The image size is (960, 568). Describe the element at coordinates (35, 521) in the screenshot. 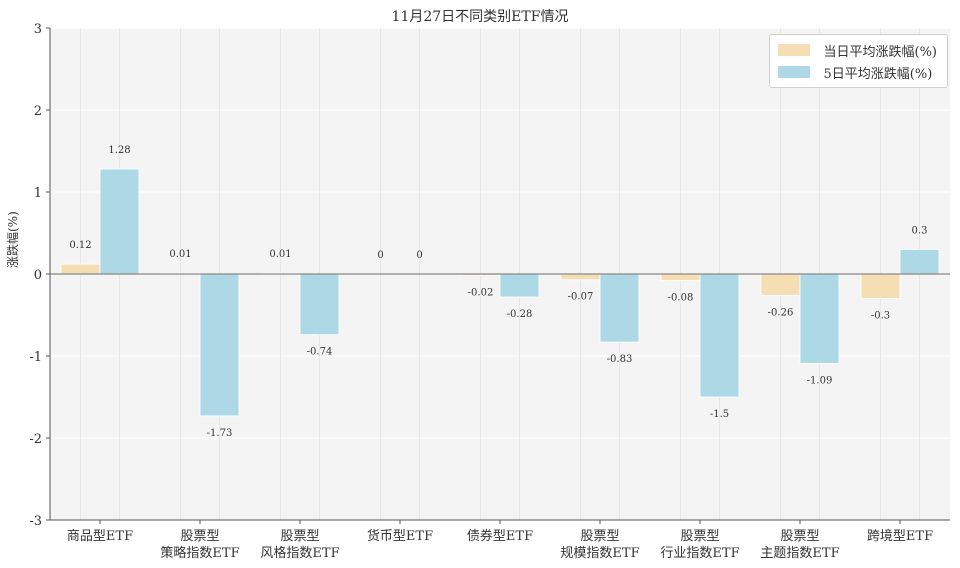

I see `y-tick-label: -3` at that location.